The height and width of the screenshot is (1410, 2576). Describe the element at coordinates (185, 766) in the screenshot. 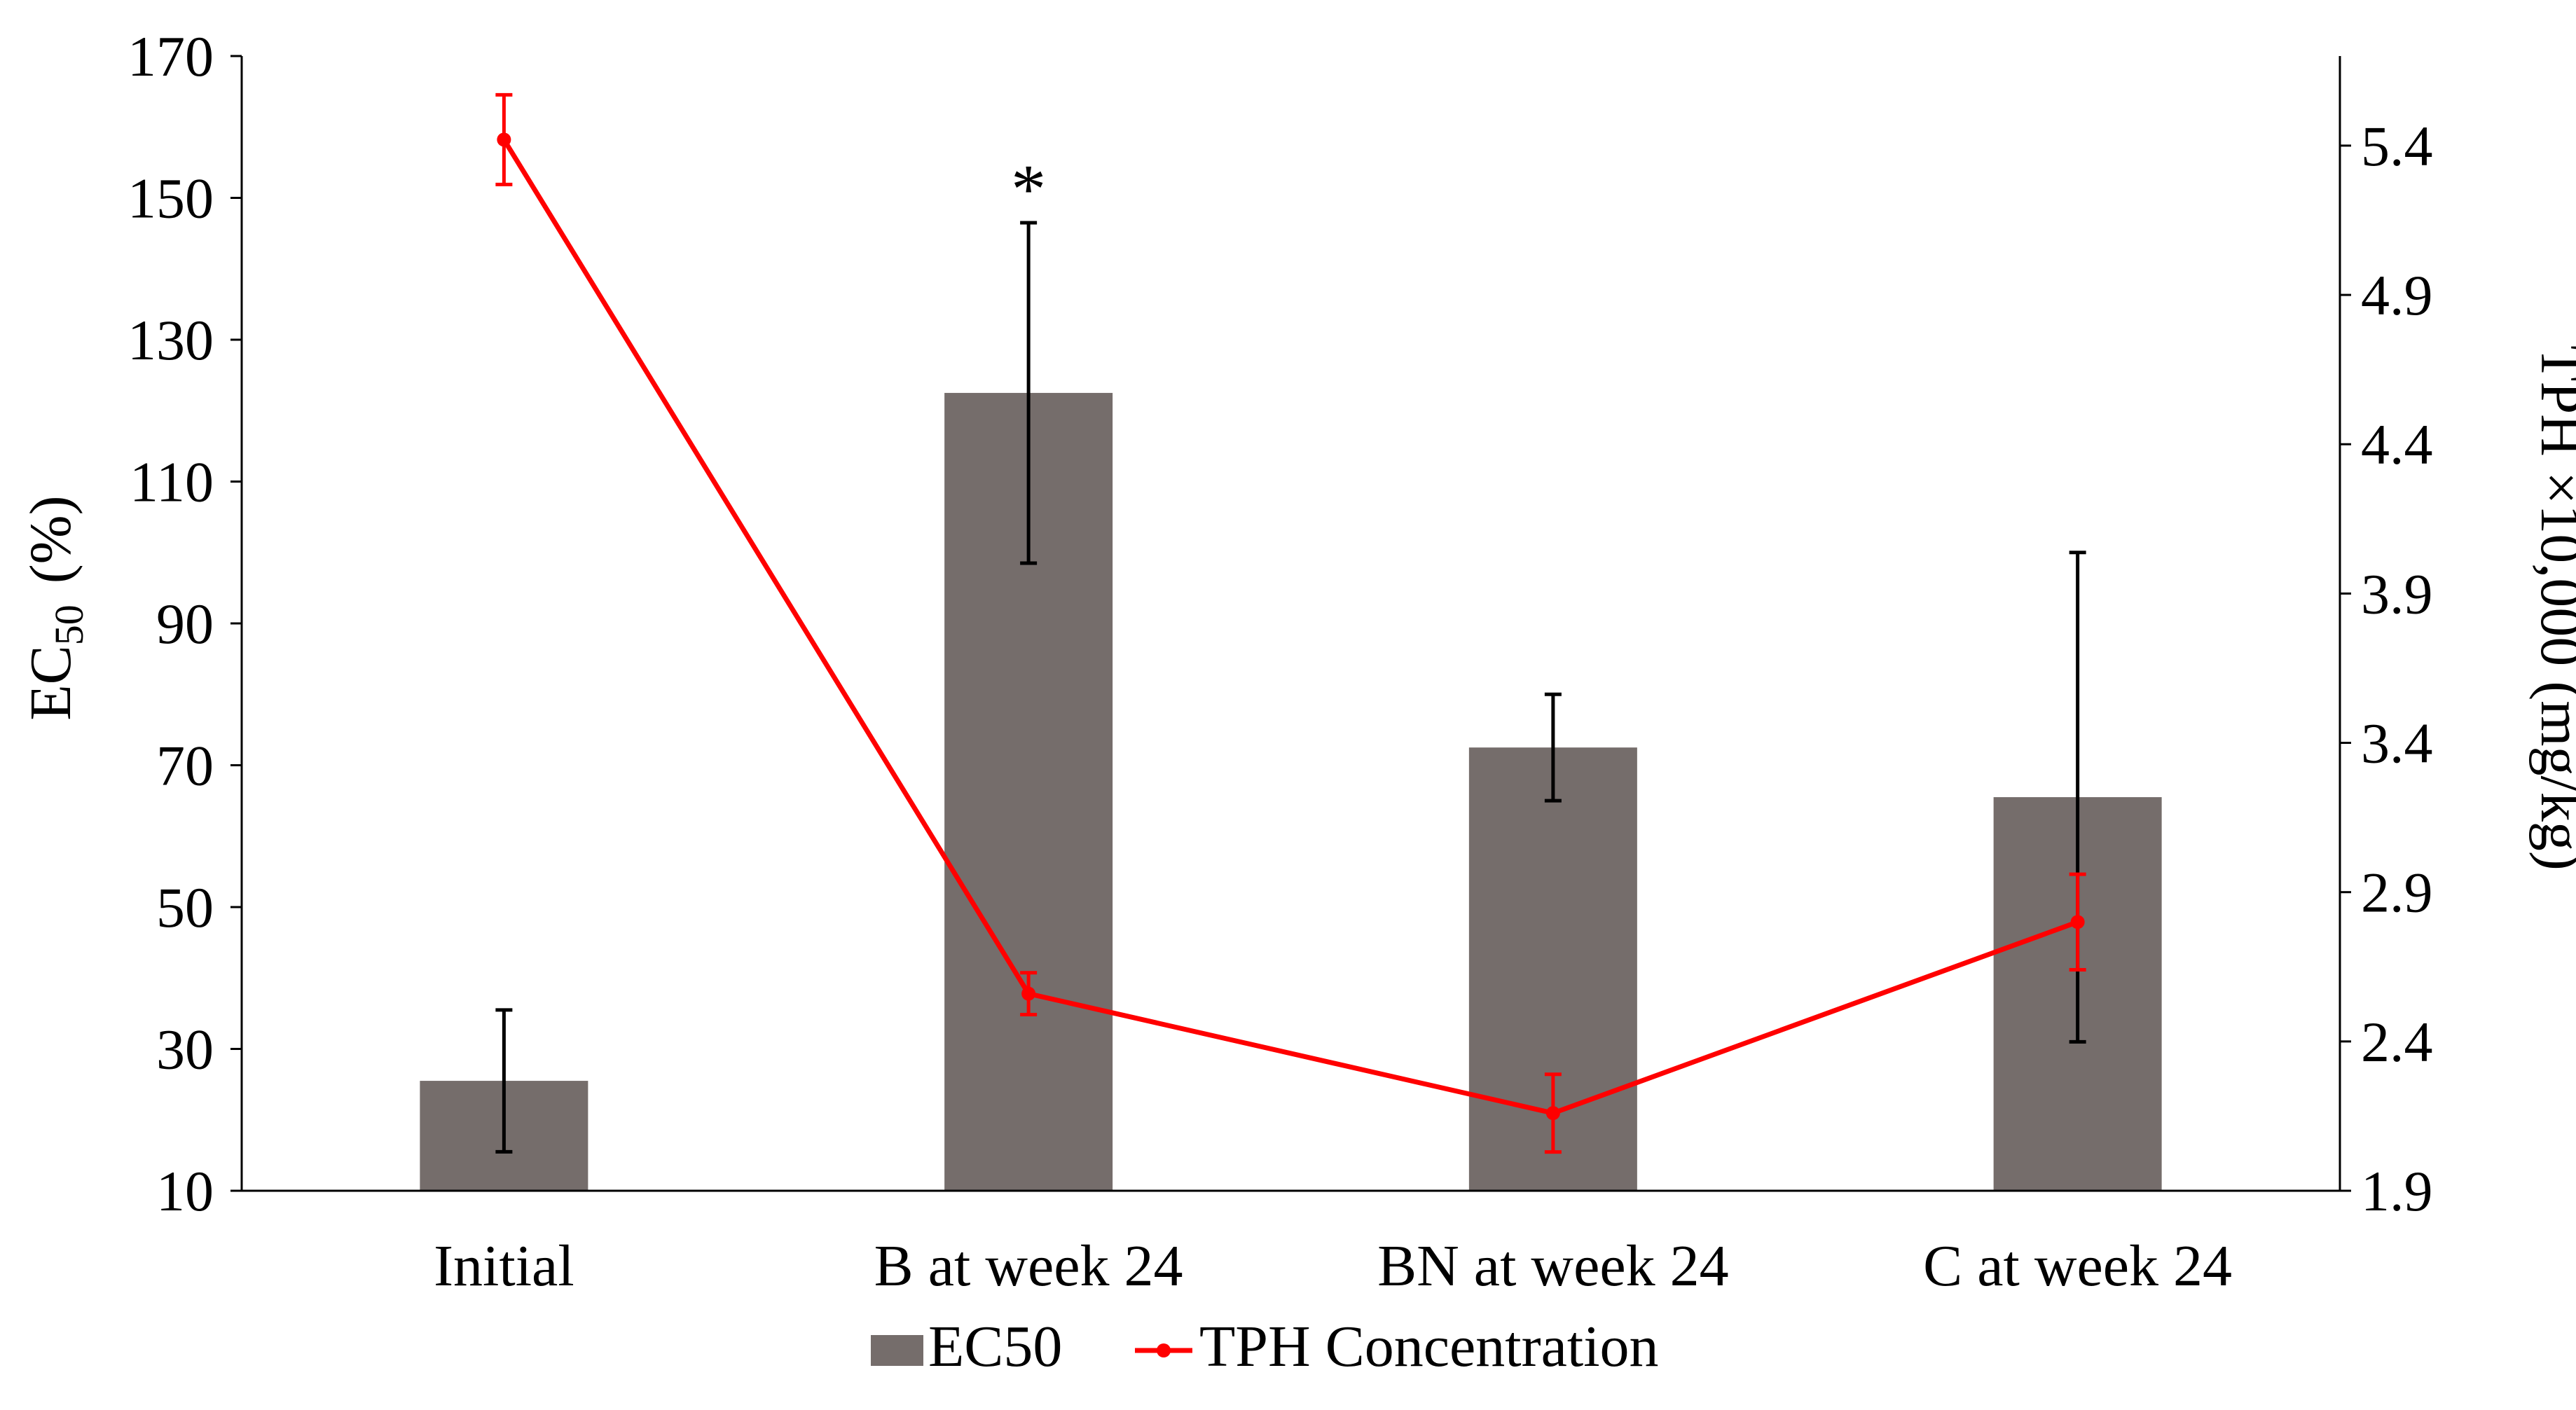

I see `left-tick-label: 70` at that location.